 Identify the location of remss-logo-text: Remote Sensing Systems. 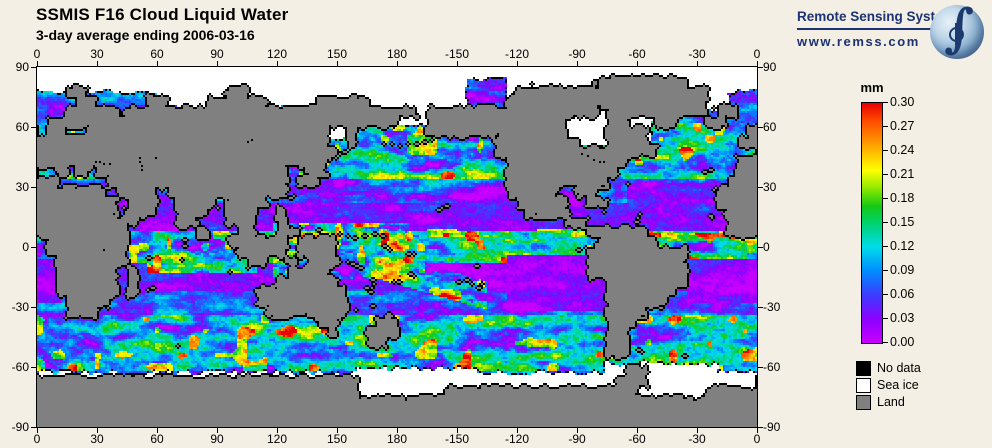
(880, 16).